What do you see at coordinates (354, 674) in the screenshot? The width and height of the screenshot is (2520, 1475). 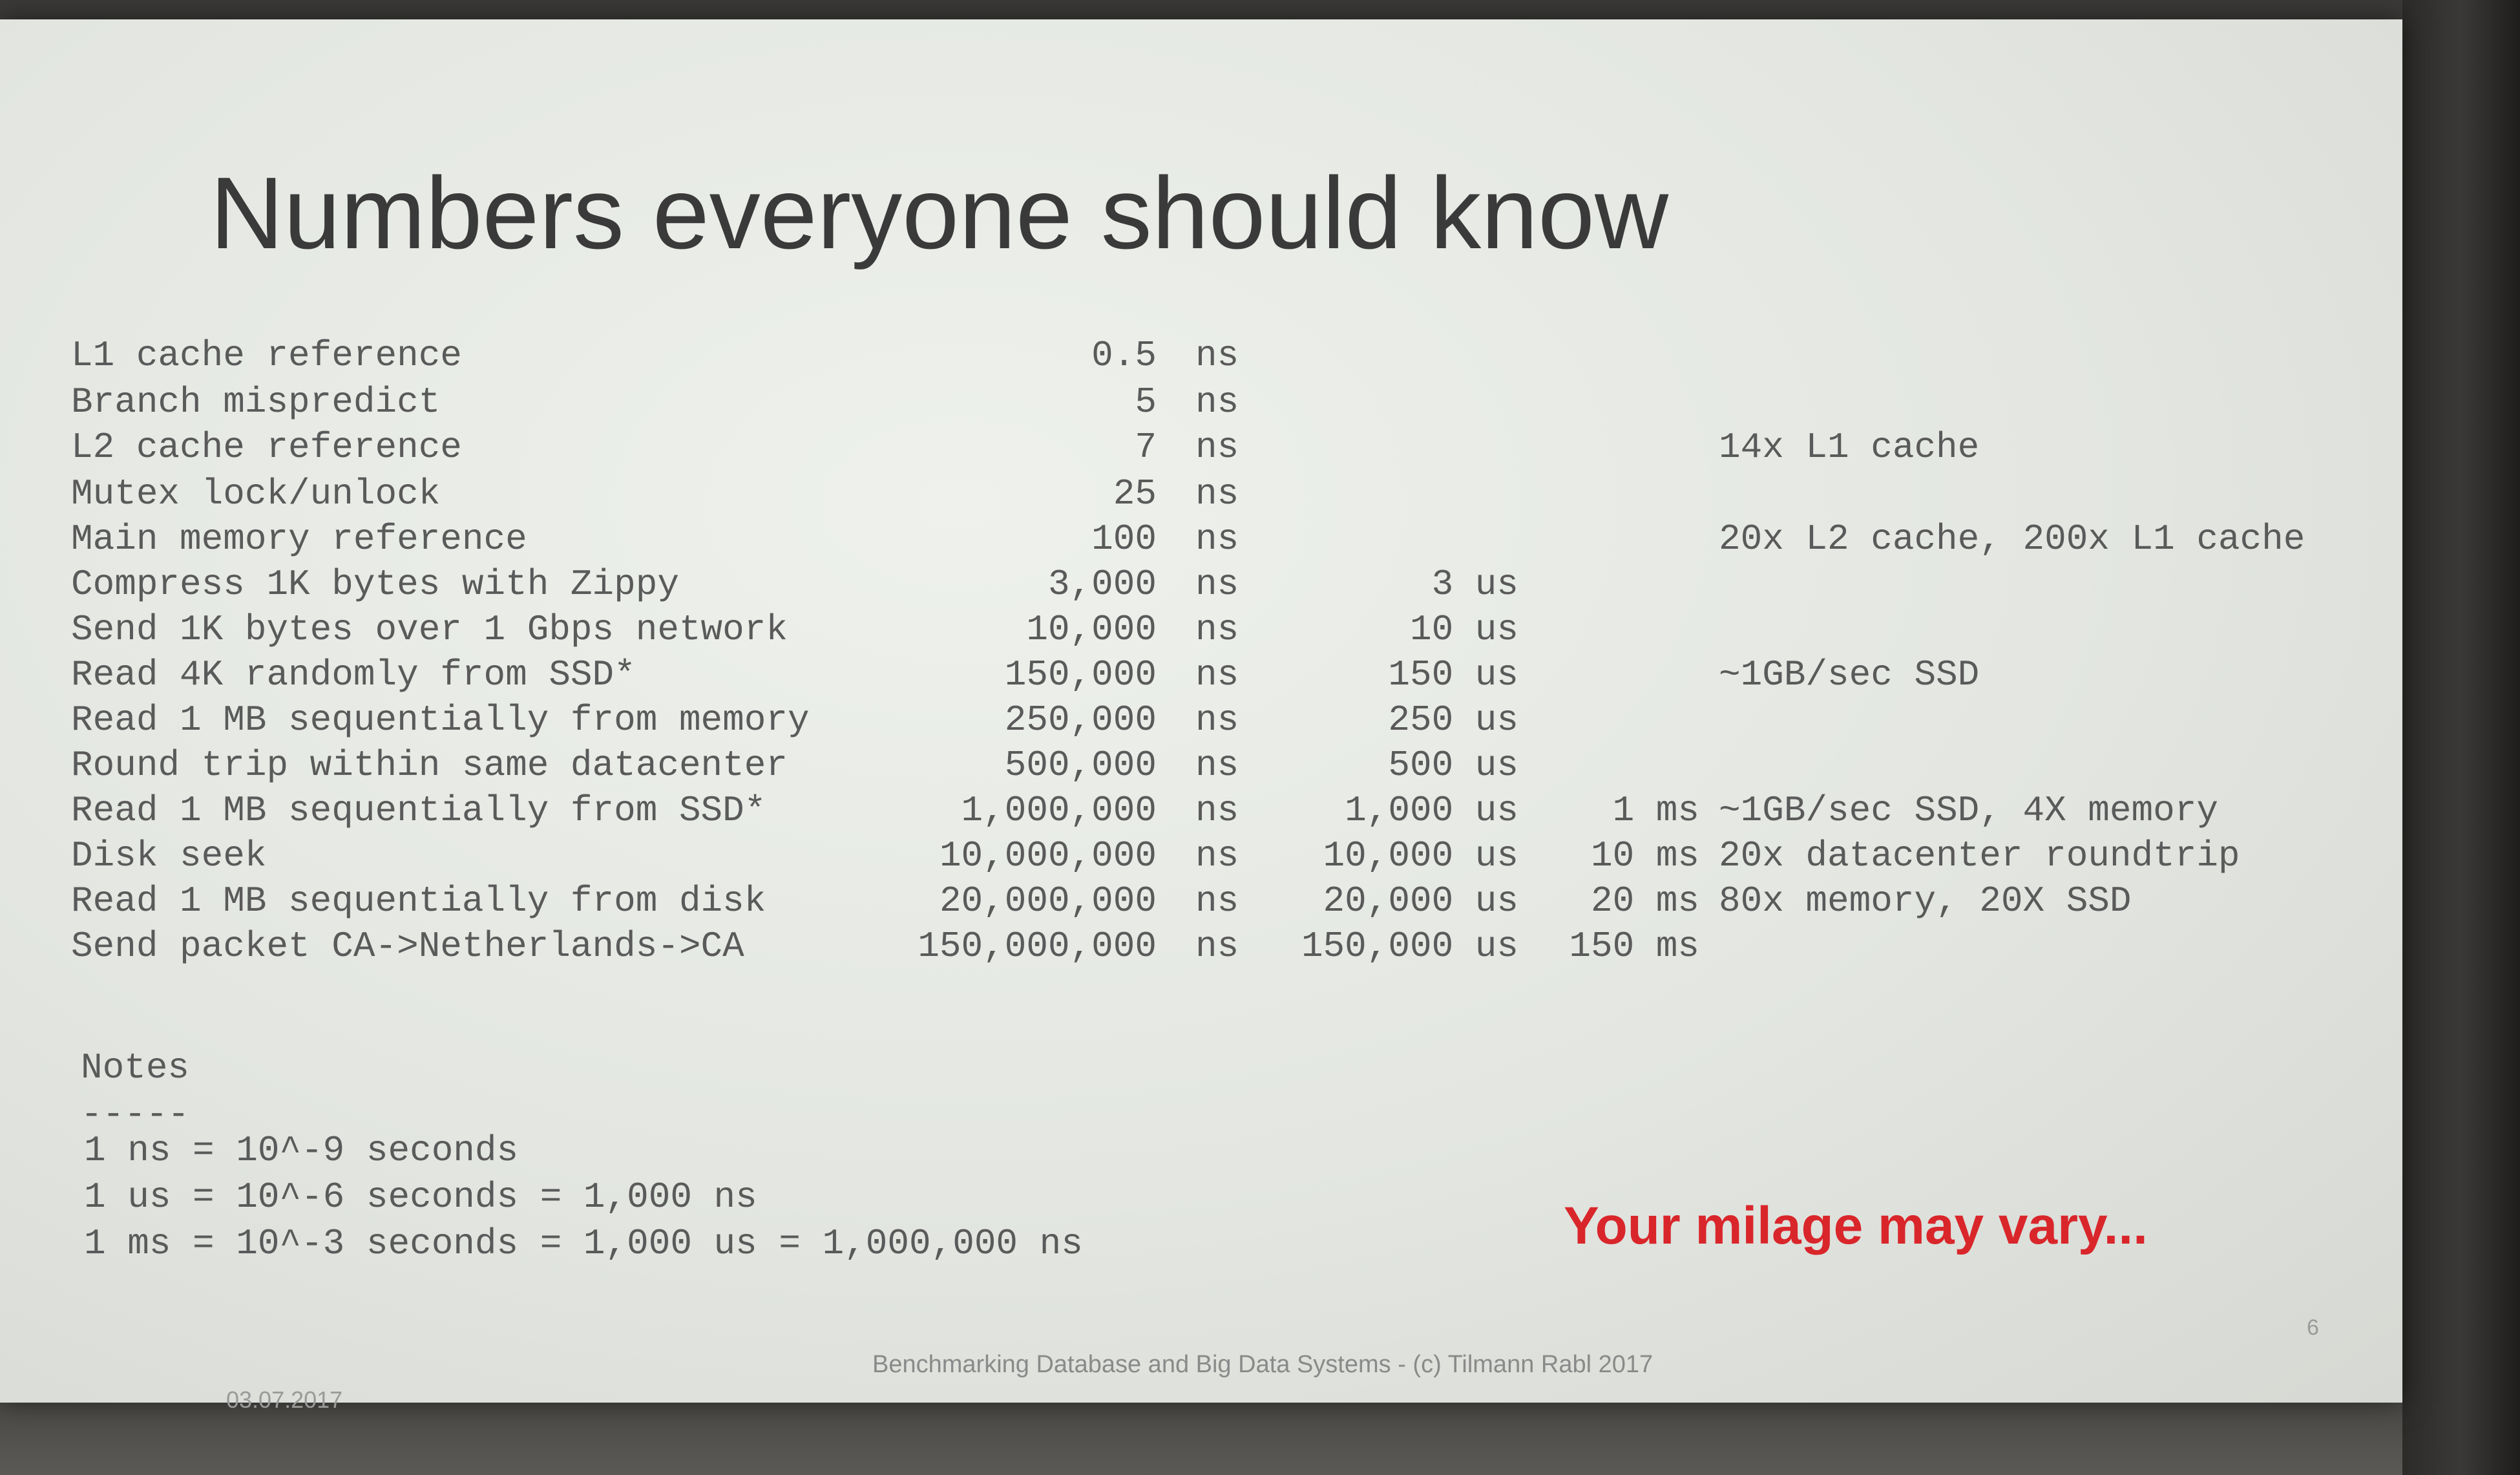 I see `row-label: Read 4K randomly from SSD*` at bounding box center [354, 674].